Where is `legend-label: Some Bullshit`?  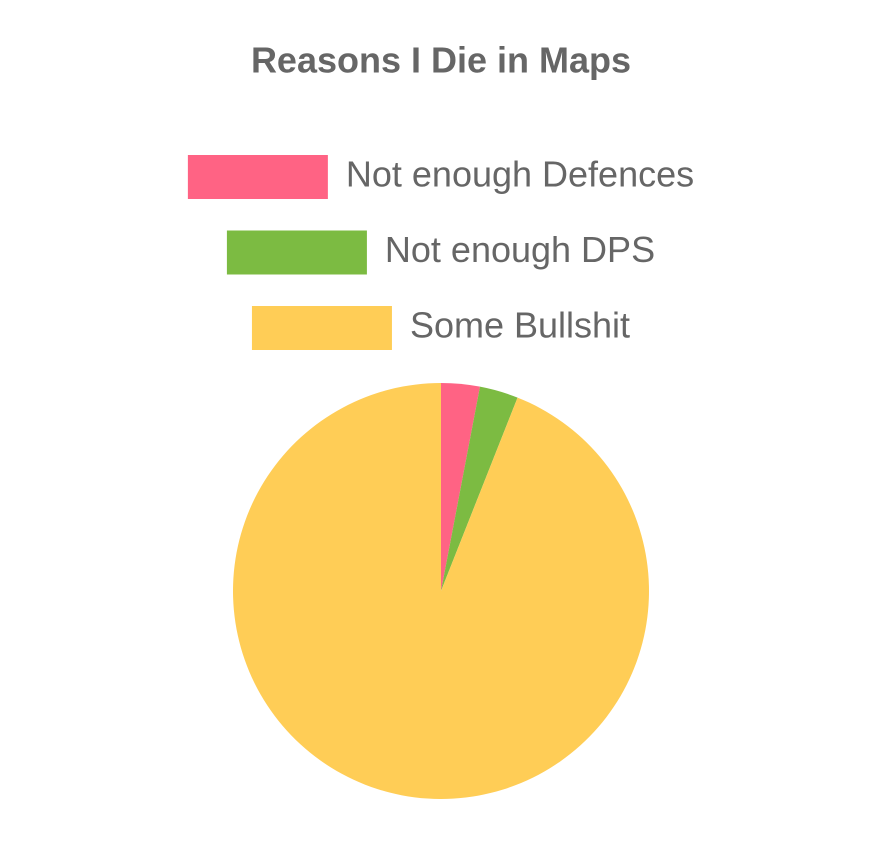 legend-label: Some Bullshit is located at coordinates (520, 325).